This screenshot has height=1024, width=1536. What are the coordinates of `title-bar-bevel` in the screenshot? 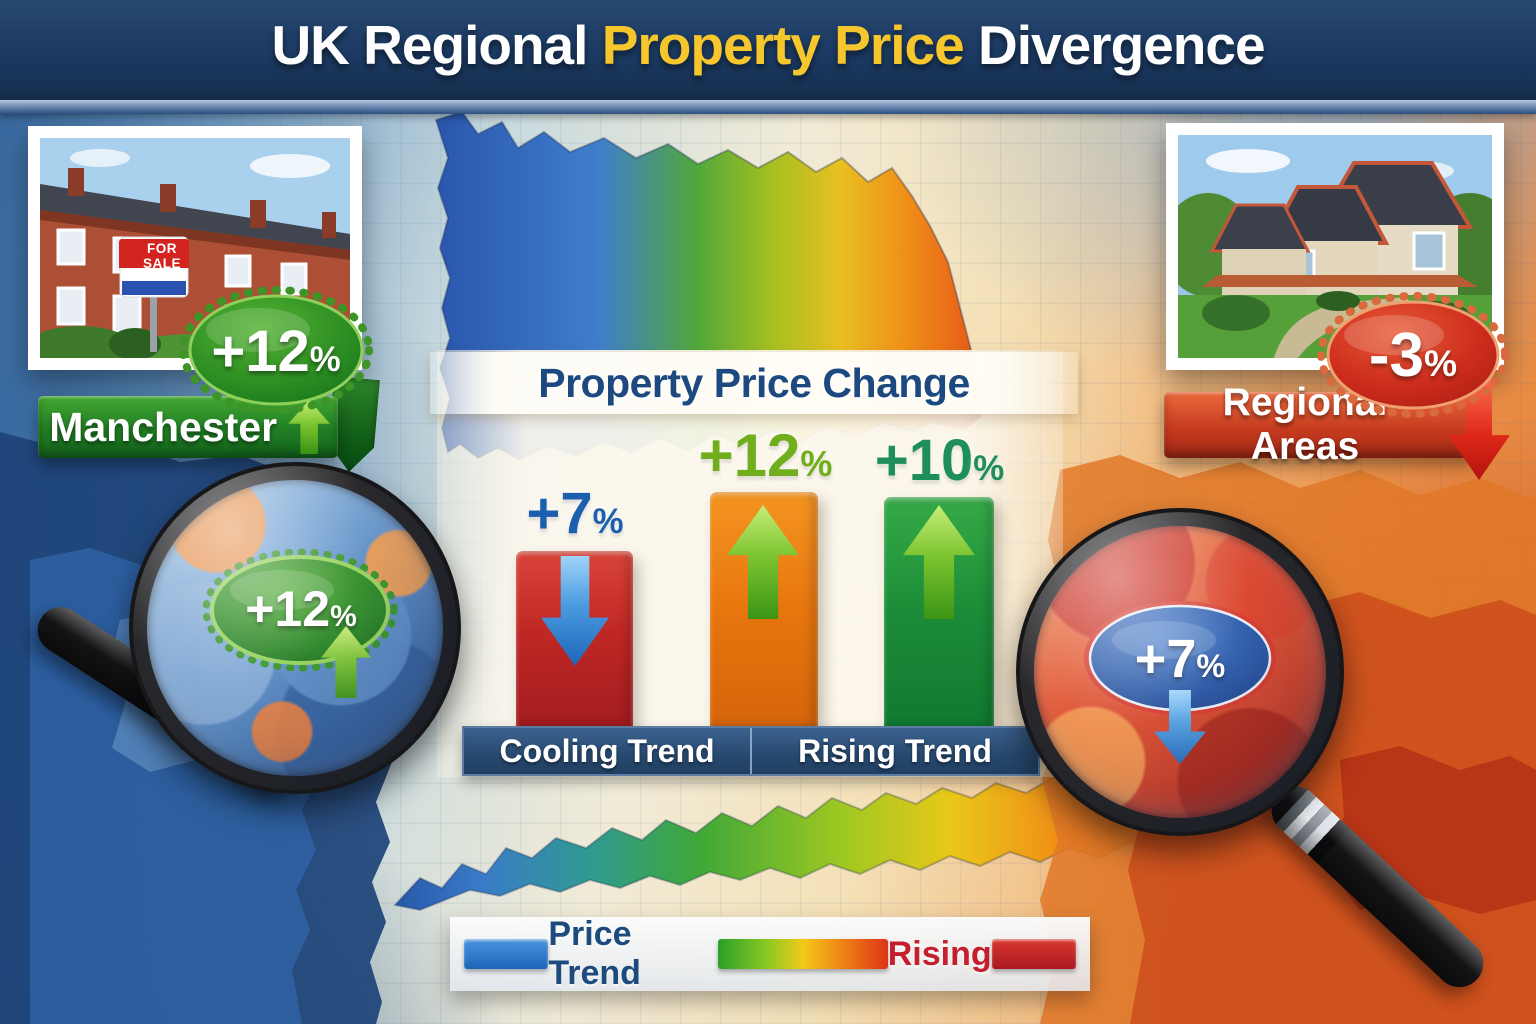 It's located at (768, 107).